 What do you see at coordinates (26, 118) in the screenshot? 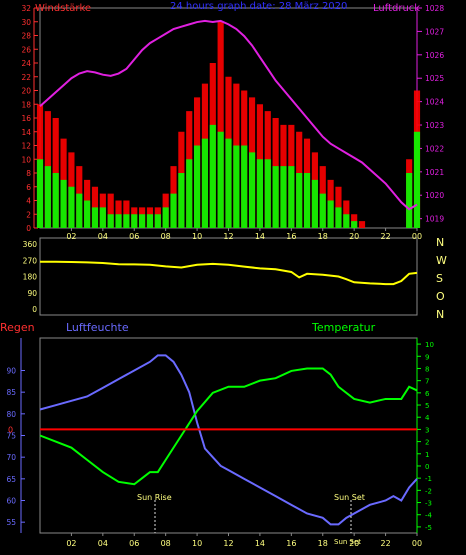
I see `wind-tick-label: 16` at bounding box center [26, 118].